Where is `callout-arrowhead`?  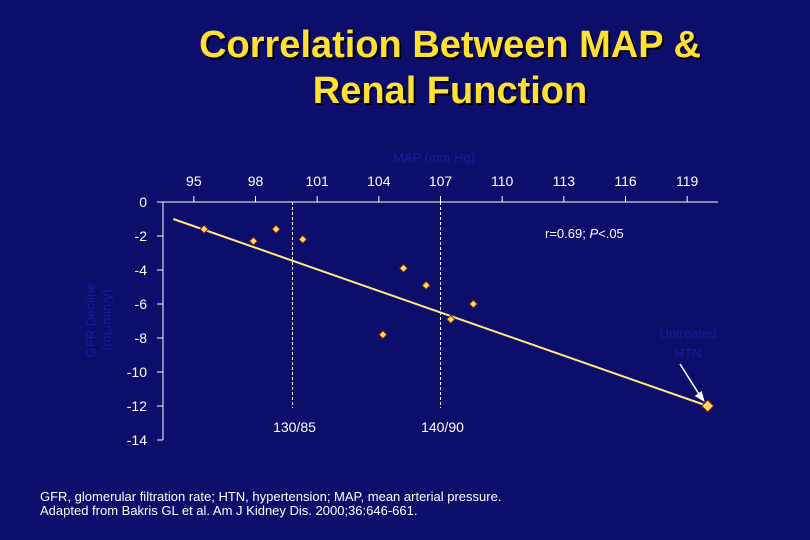 callout-arrowhead is located at coordinates (699, 396).